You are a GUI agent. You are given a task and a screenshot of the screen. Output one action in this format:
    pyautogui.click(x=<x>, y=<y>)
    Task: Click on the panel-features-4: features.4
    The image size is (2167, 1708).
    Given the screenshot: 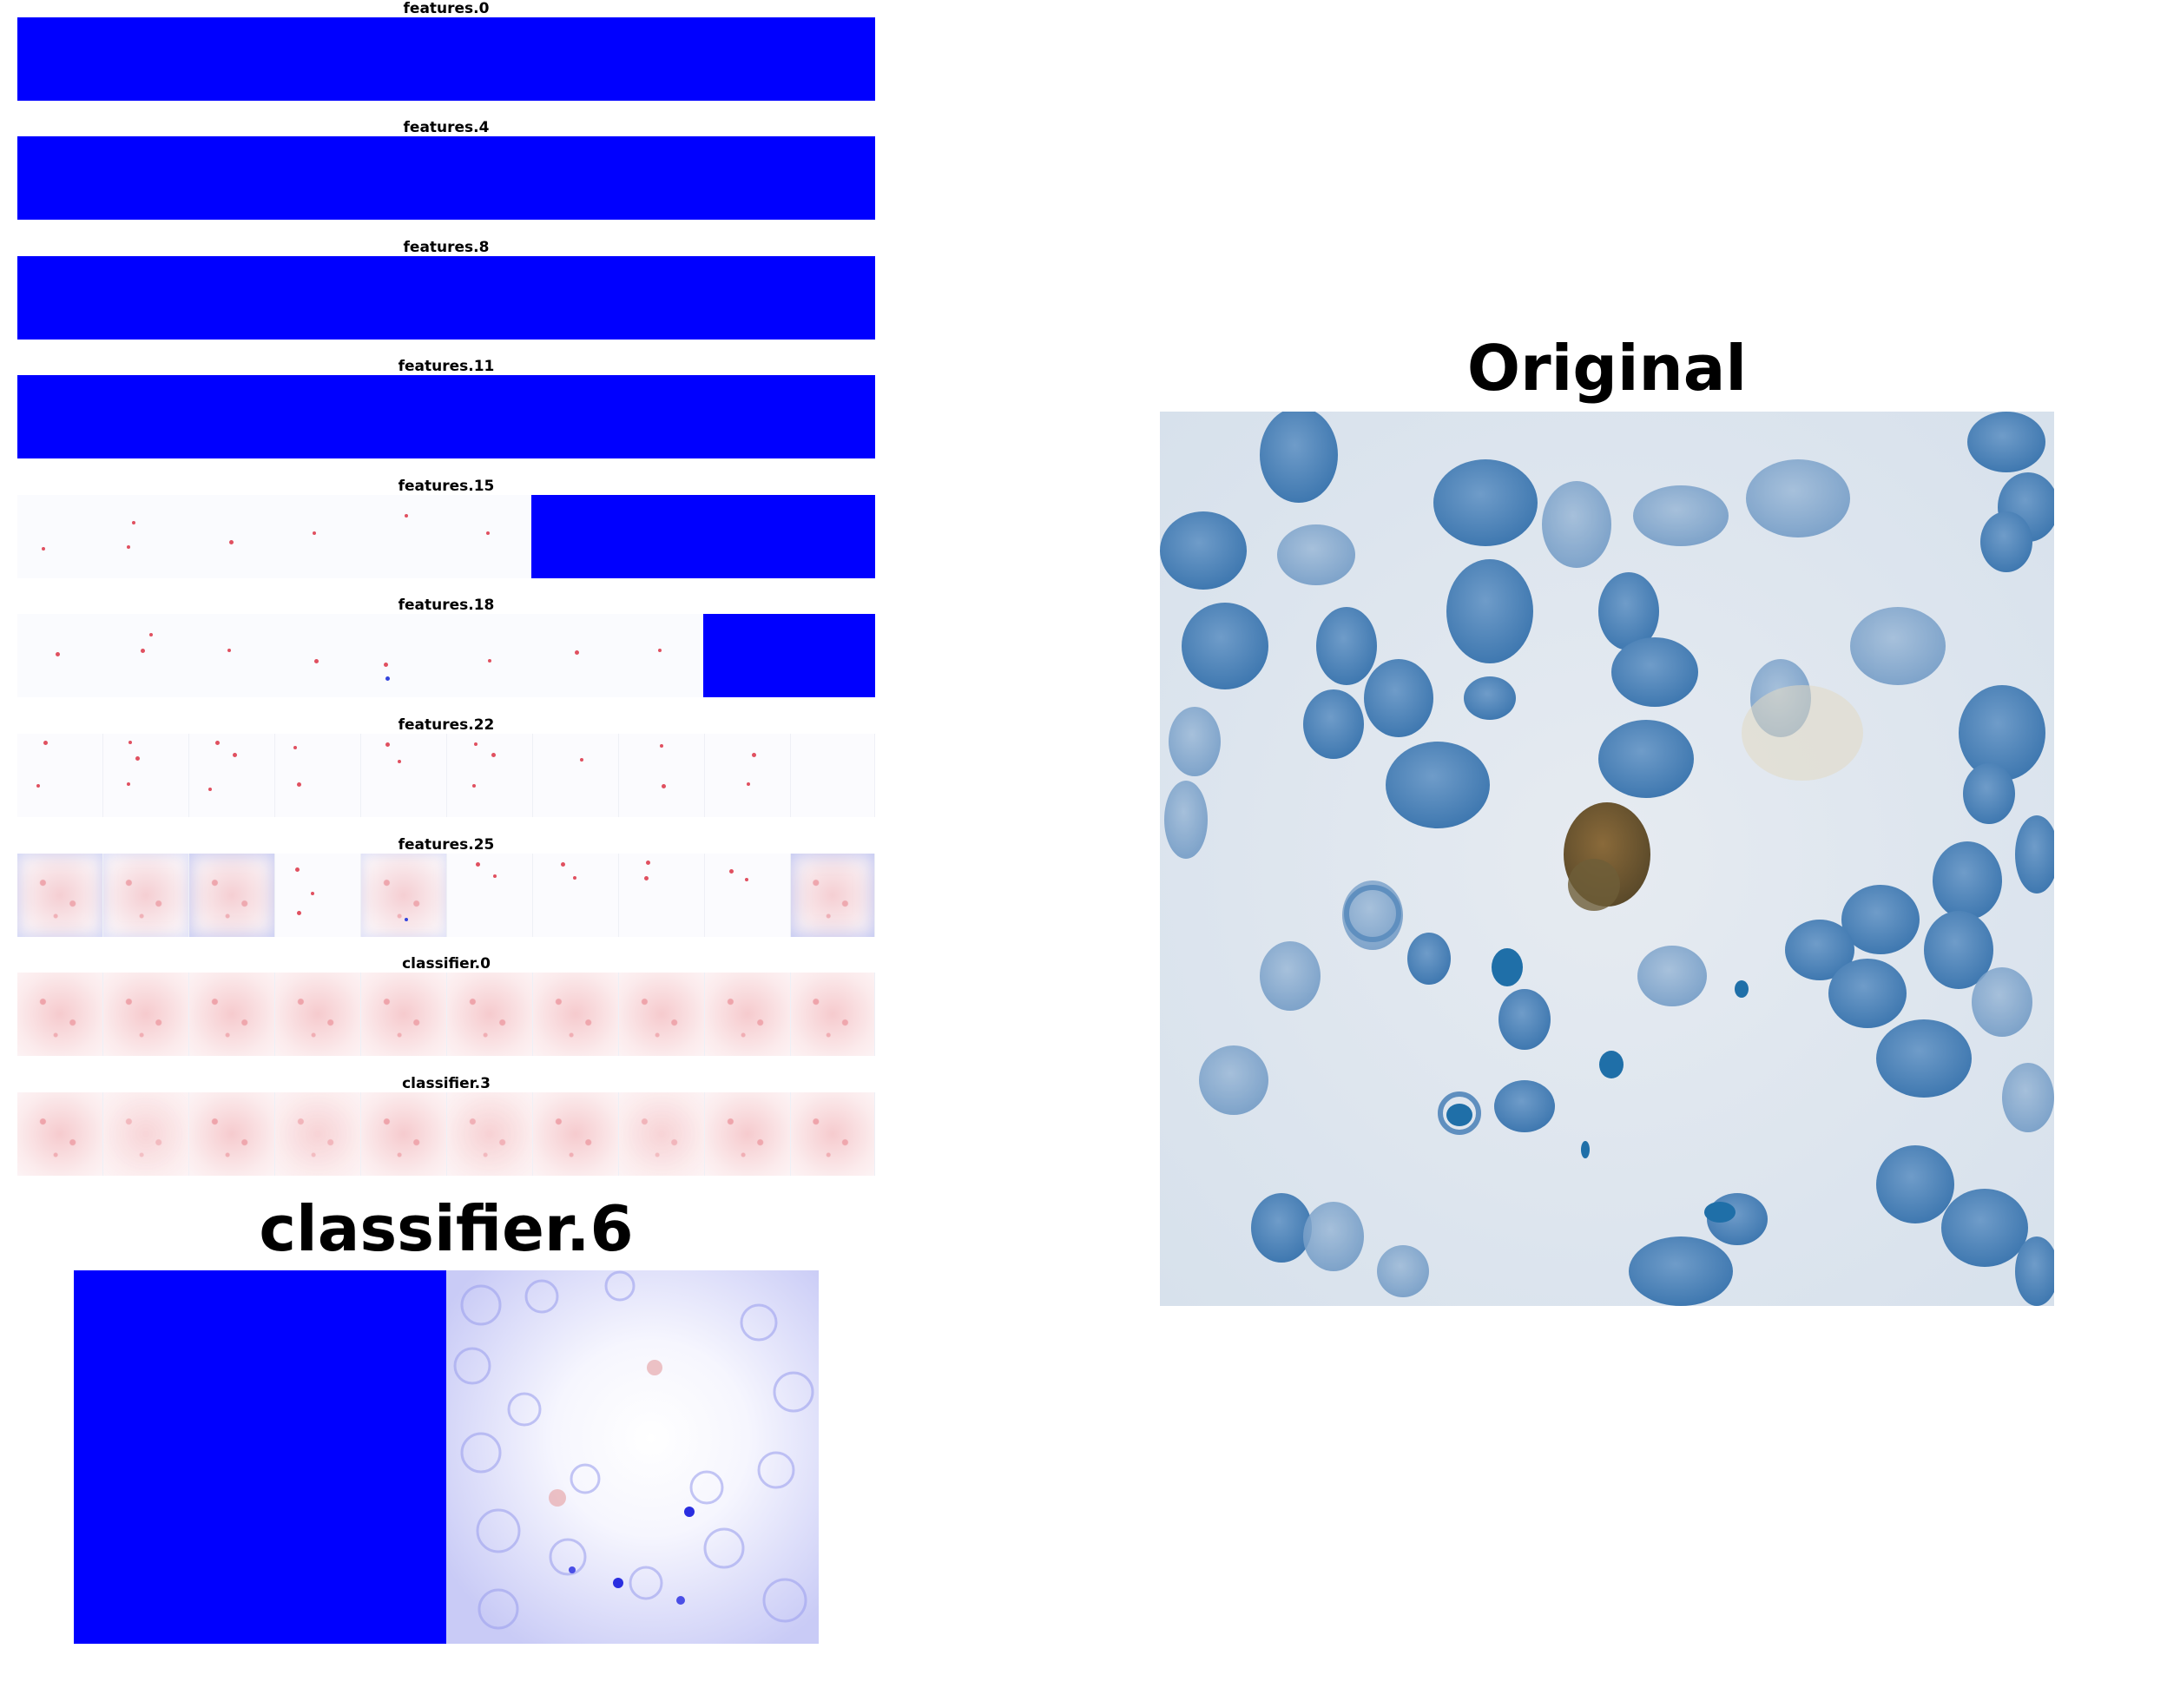 What is the action you would take?
    pyautogui.click(x=446, y=170)
    